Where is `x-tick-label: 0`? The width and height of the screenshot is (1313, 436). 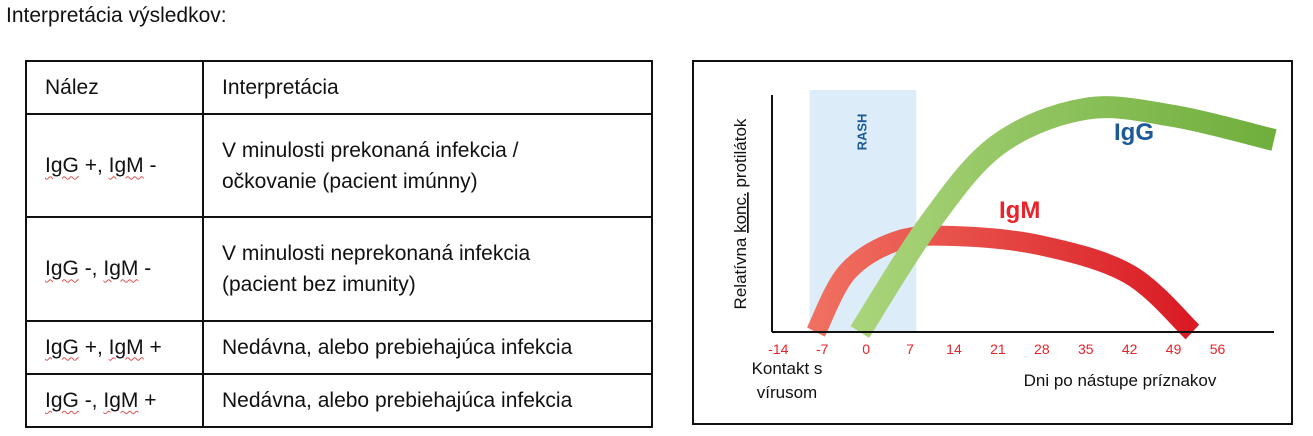
x-tick-label: 0 is located at coordinates (866, 349).